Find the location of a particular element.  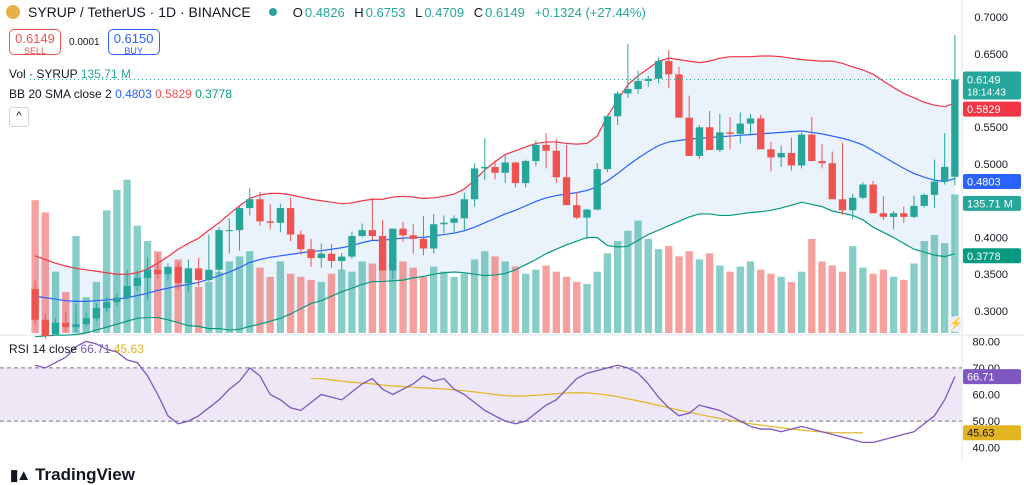

close-label: C is located at coordinates (478, 12).